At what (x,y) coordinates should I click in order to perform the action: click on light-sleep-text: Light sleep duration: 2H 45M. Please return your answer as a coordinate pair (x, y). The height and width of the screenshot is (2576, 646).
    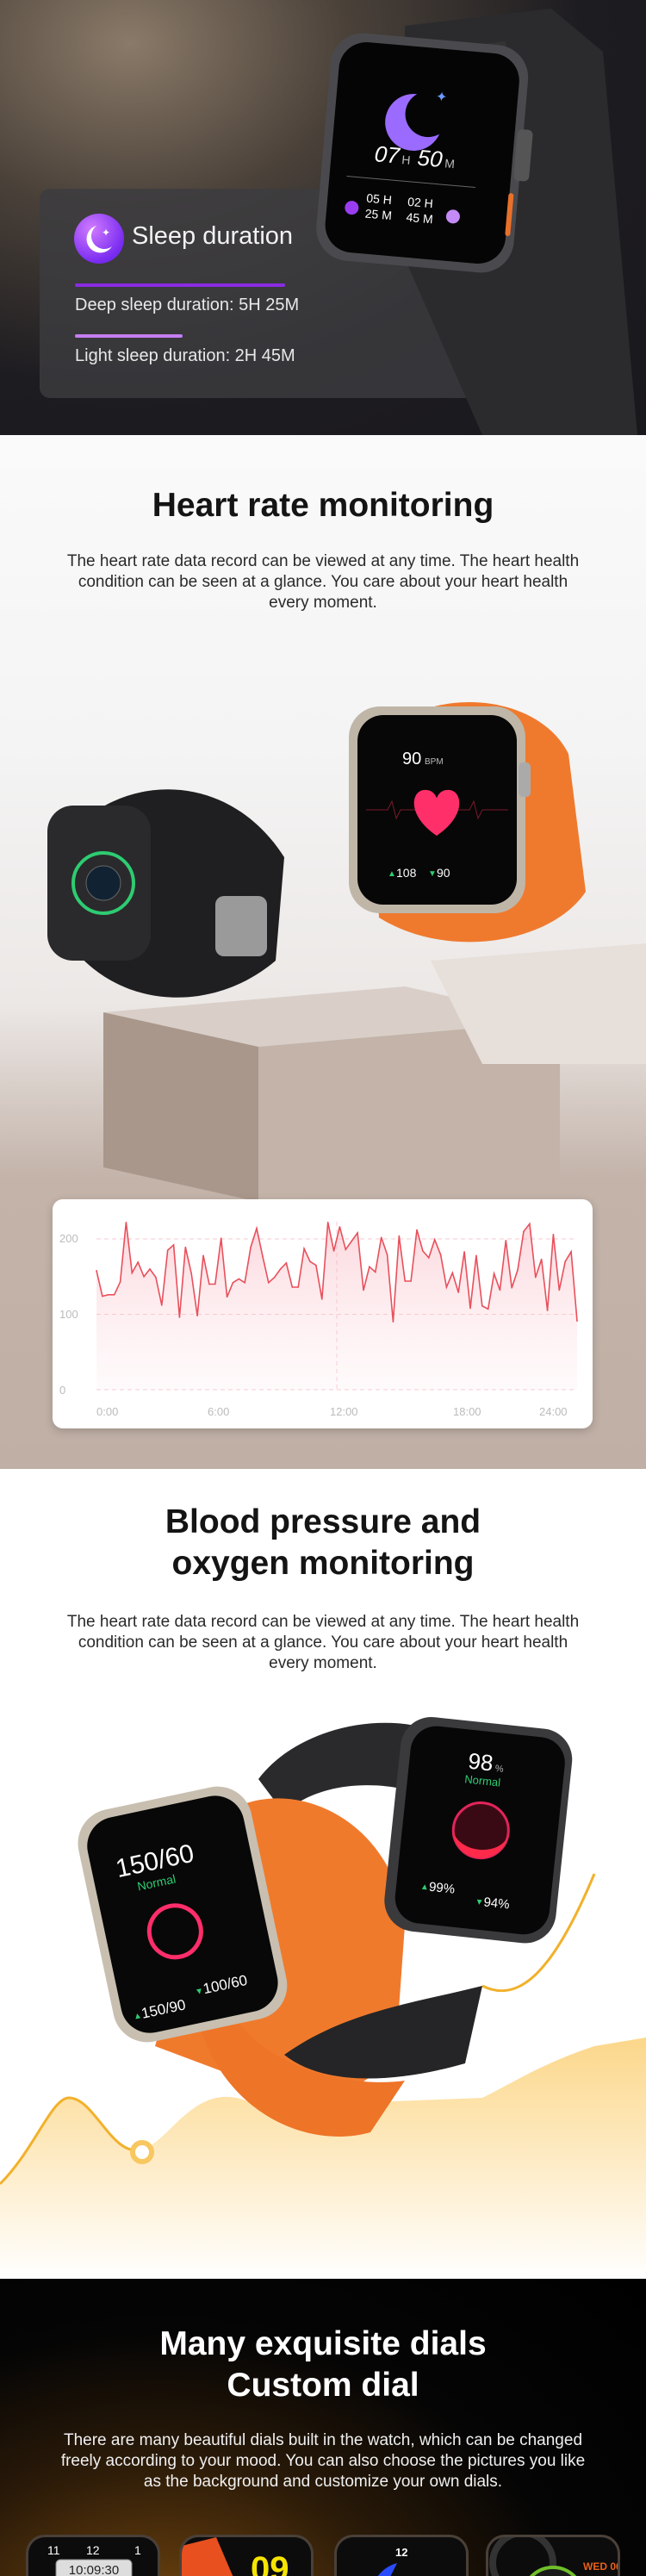
    Looking at the image, I should click on (185, 356).